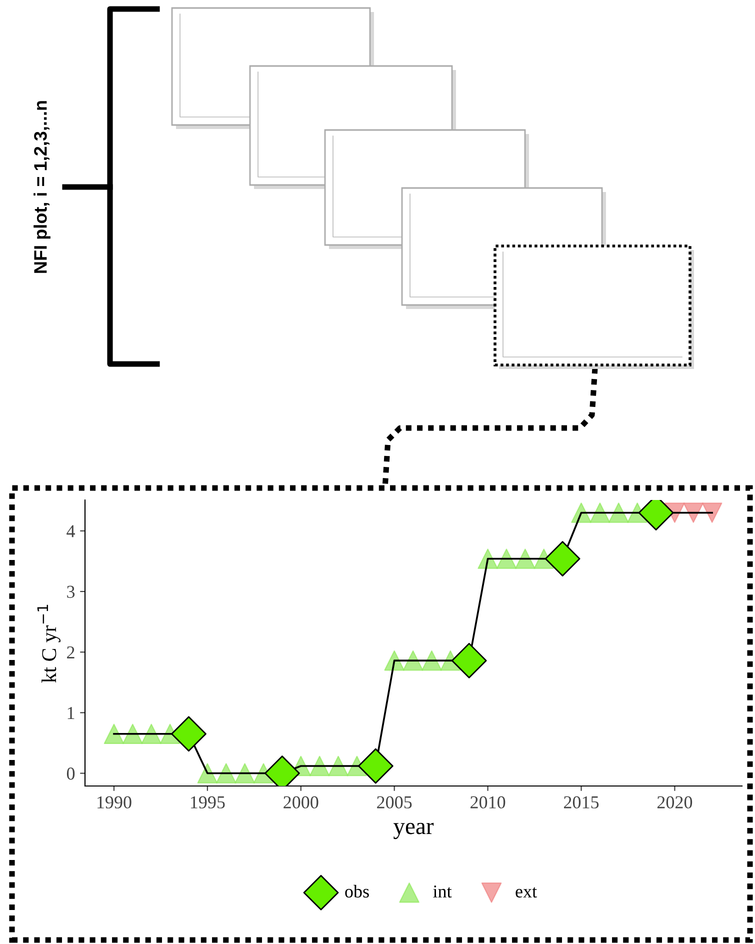 Image resolution: width=755 pixels, height=944 pixels. What do you see at coordinates (526, 892) in the screenshot?
I see `legend-label: ext` at bounding box center [526, 892].